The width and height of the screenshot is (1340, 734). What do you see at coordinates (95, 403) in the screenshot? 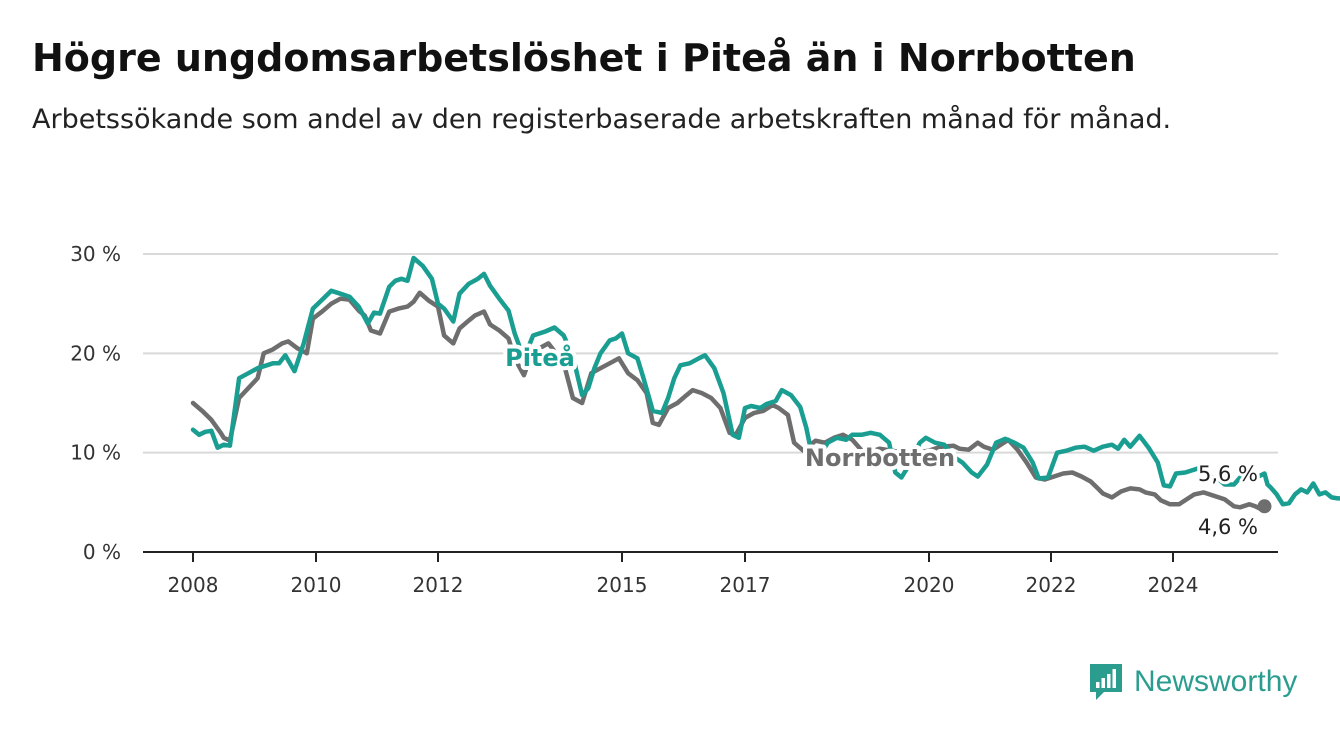
I see `y-axis-ticks: 0 % 10 % 20 % 30 %` at bounding box center [95, 403].